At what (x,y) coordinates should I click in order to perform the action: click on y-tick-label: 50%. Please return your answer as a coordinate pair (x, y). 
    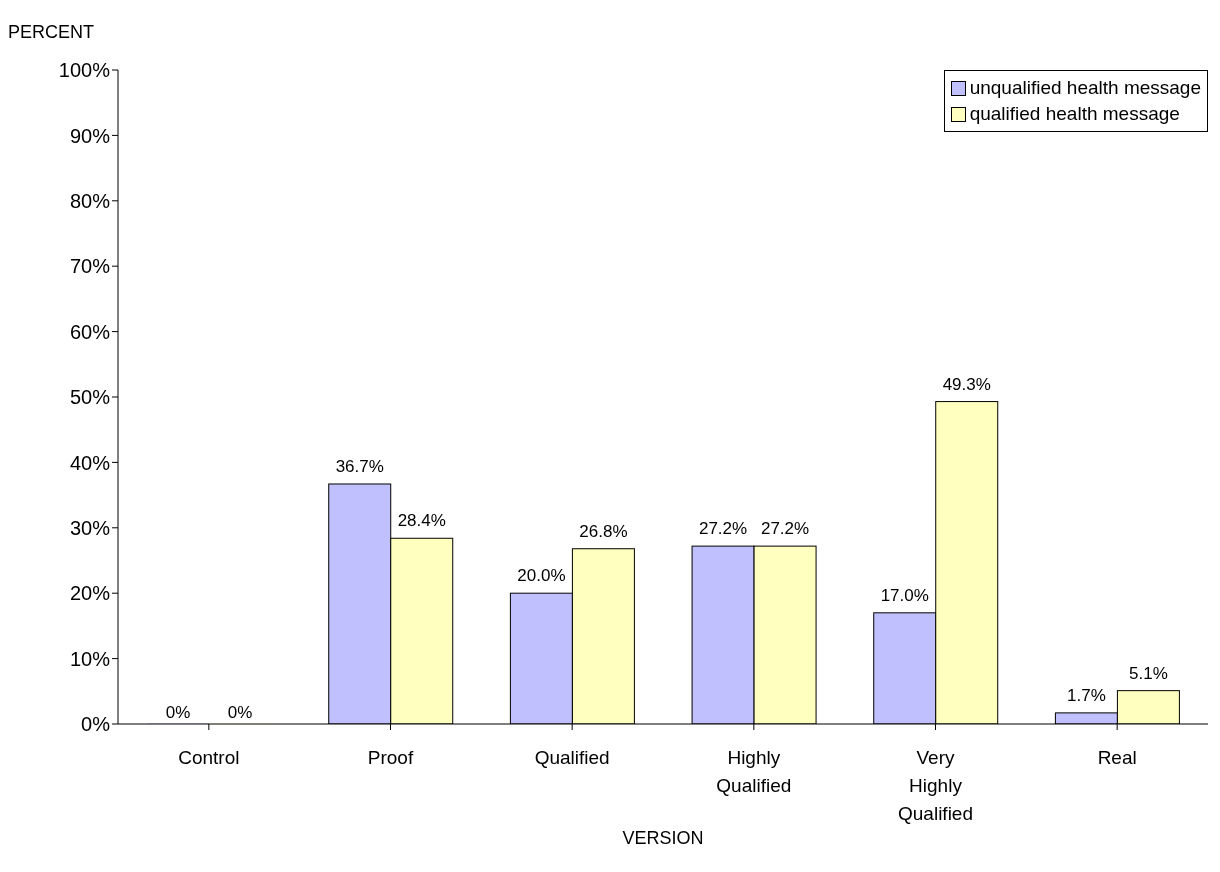
    Looking at the image, I should click on (90, 397).